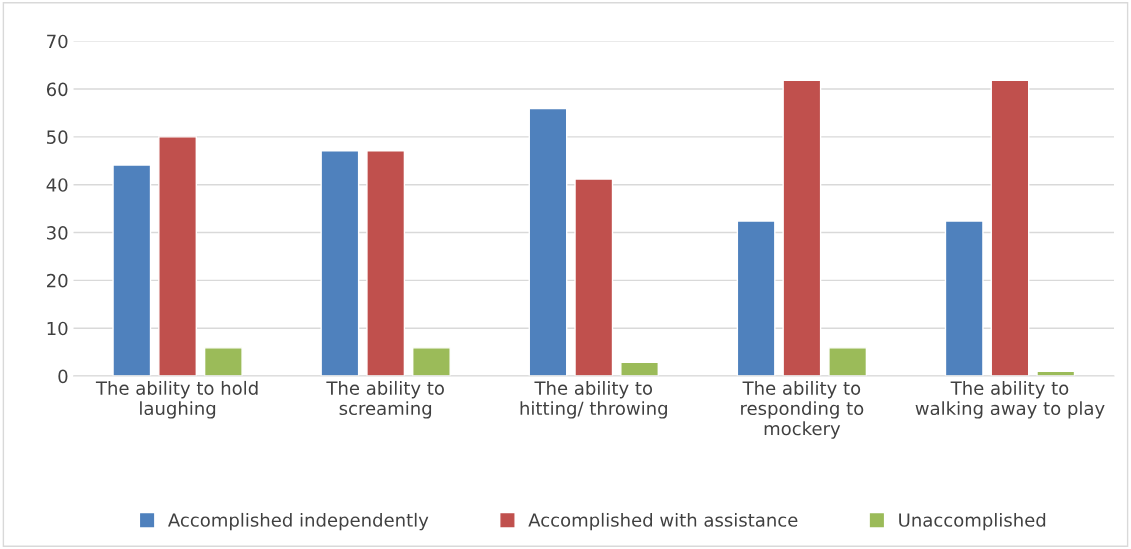 The height and width of the screenshot is (549, 1131). I want to click on y-tick-label: 60, so click(57, 89).